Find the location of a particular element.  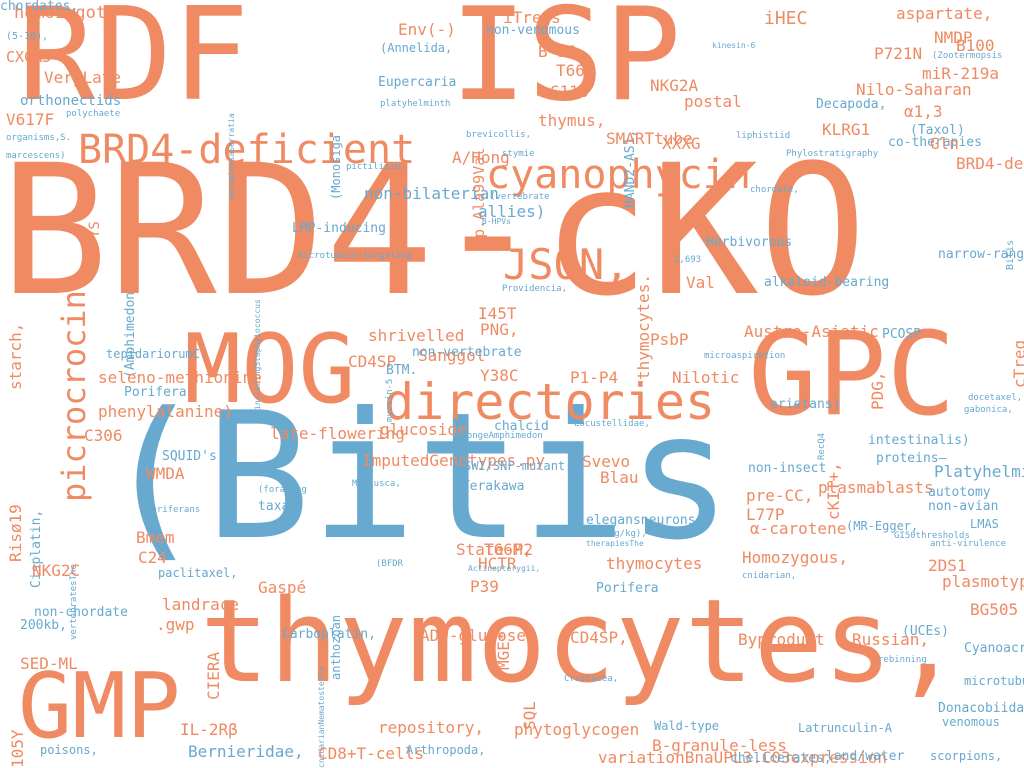

word-cloud-term: Gaspé is located at coordinates (282, 587).